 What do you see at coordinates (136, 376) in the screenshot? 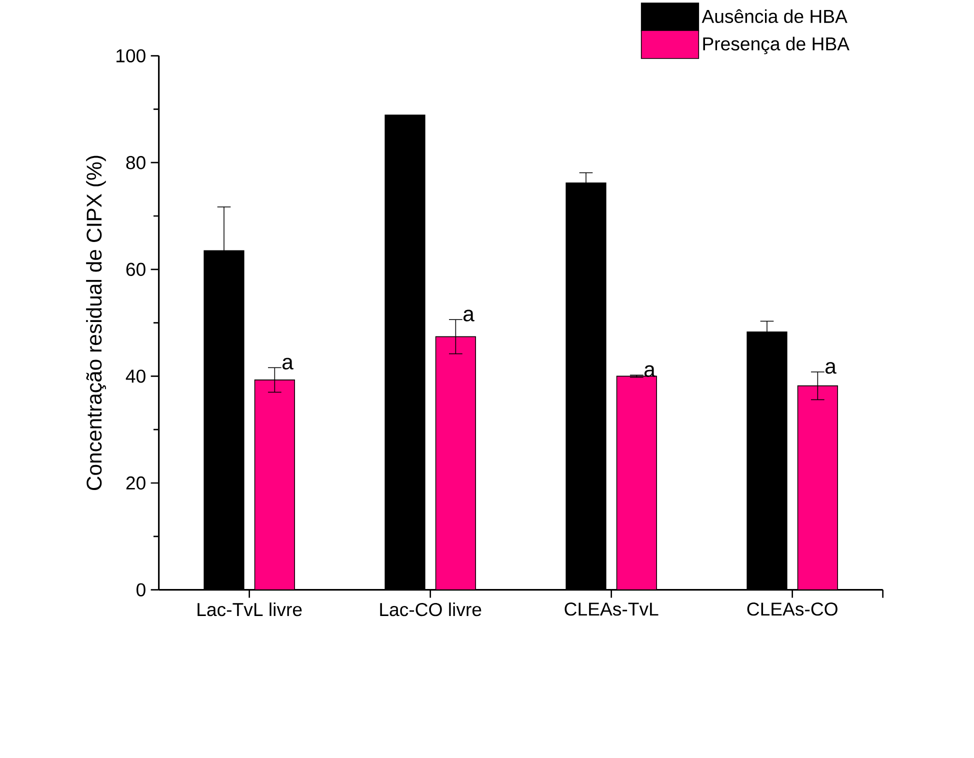
I see `y-tick-label: 40` at bounding box center [136, 376].